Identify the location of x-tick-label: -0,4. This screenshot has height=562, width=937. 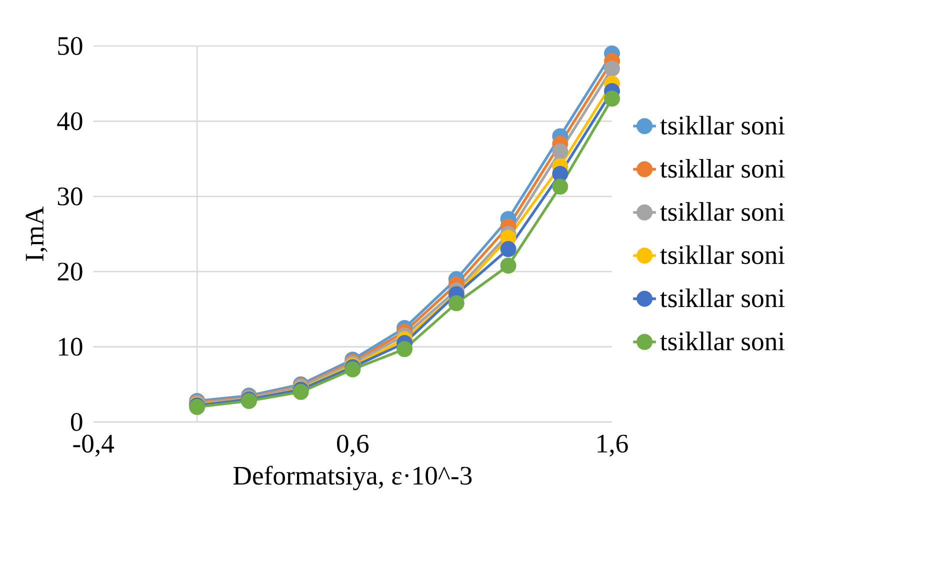
(93, 445).